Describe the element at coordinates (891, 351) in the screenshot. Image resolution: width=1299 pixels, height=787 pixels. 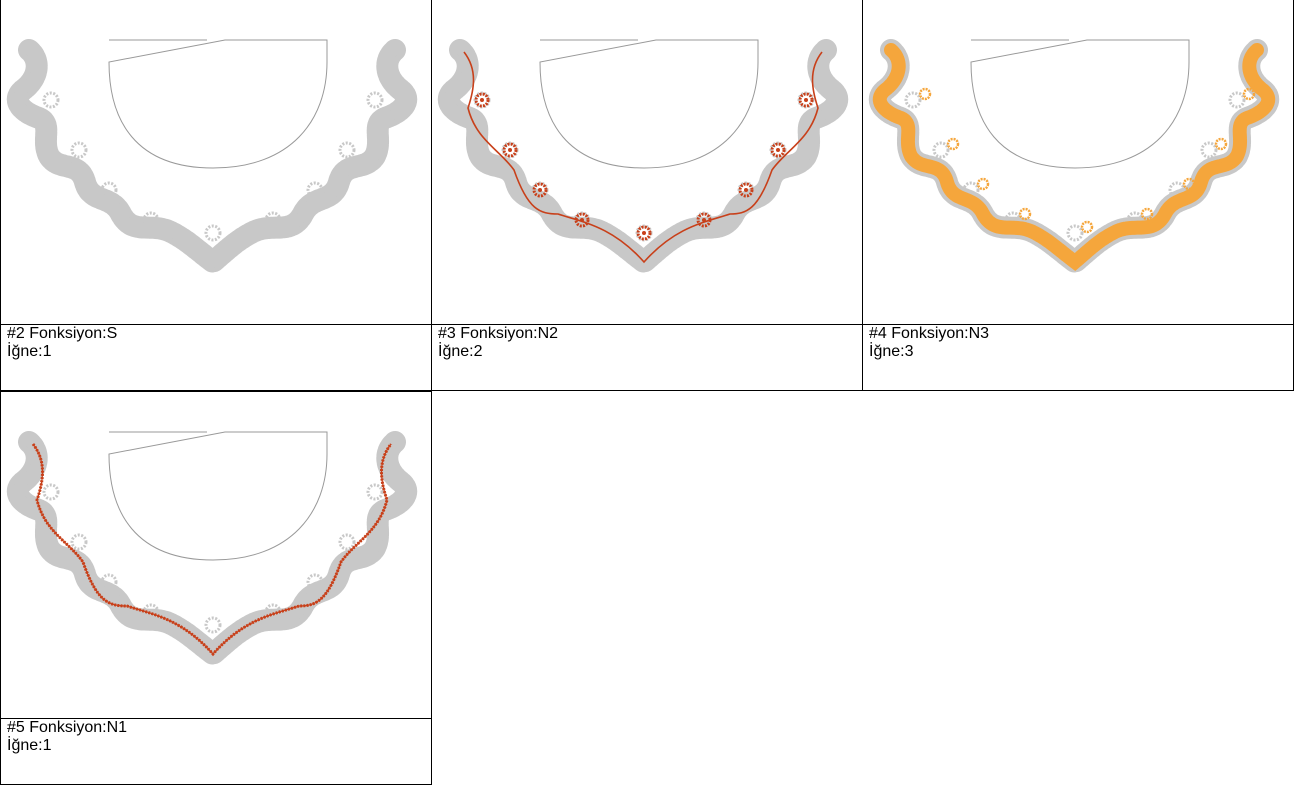
I see `needle-label: İğne:3` at that location.